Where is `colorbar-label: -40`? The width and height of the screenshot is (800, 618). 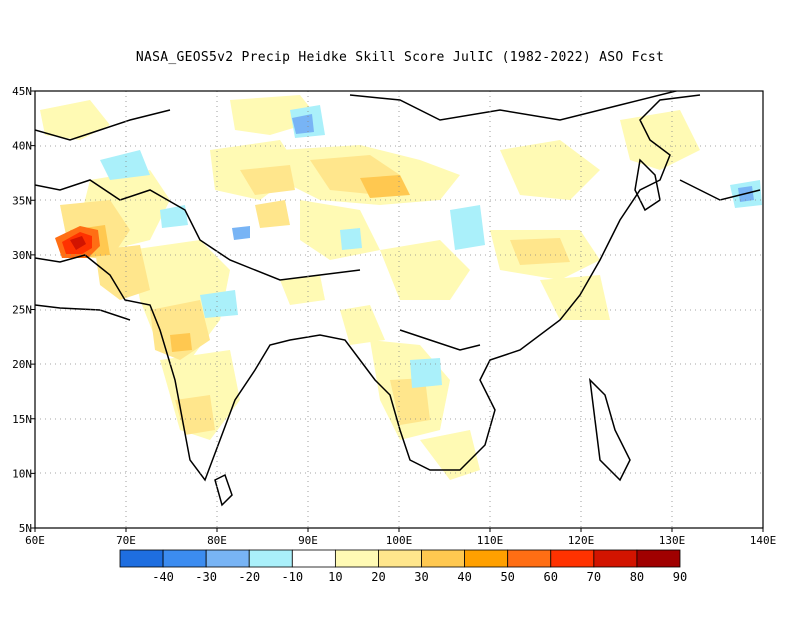
colorbar-label: -40 is located at coordinates (163, 577).